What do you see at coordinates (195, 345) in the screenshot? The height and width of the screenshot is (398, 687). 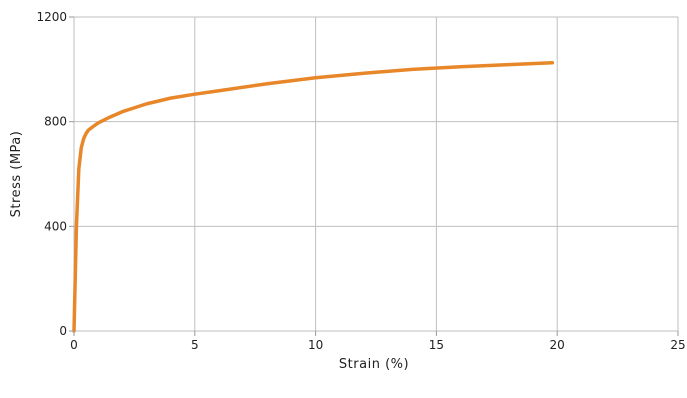 I see `x-tick-label-1: 5` at bounding box center [195, 345].